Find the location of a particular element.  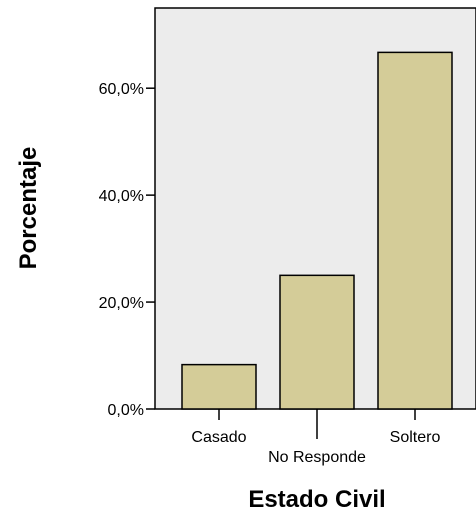

bar-soltero is located at coordinates (415, 230).